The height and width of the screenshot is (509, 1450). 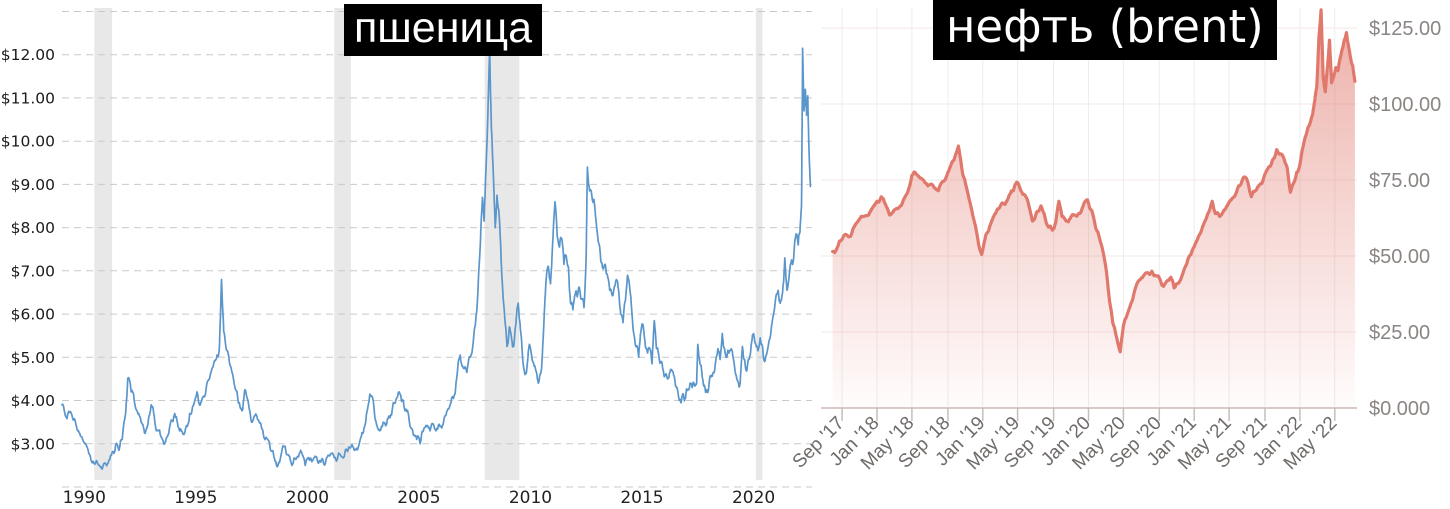 What do you see at coordinates (1405, 105) in the screenshot?
I see `y-axis-label: $100.00` at bounding box center [1405, 105].